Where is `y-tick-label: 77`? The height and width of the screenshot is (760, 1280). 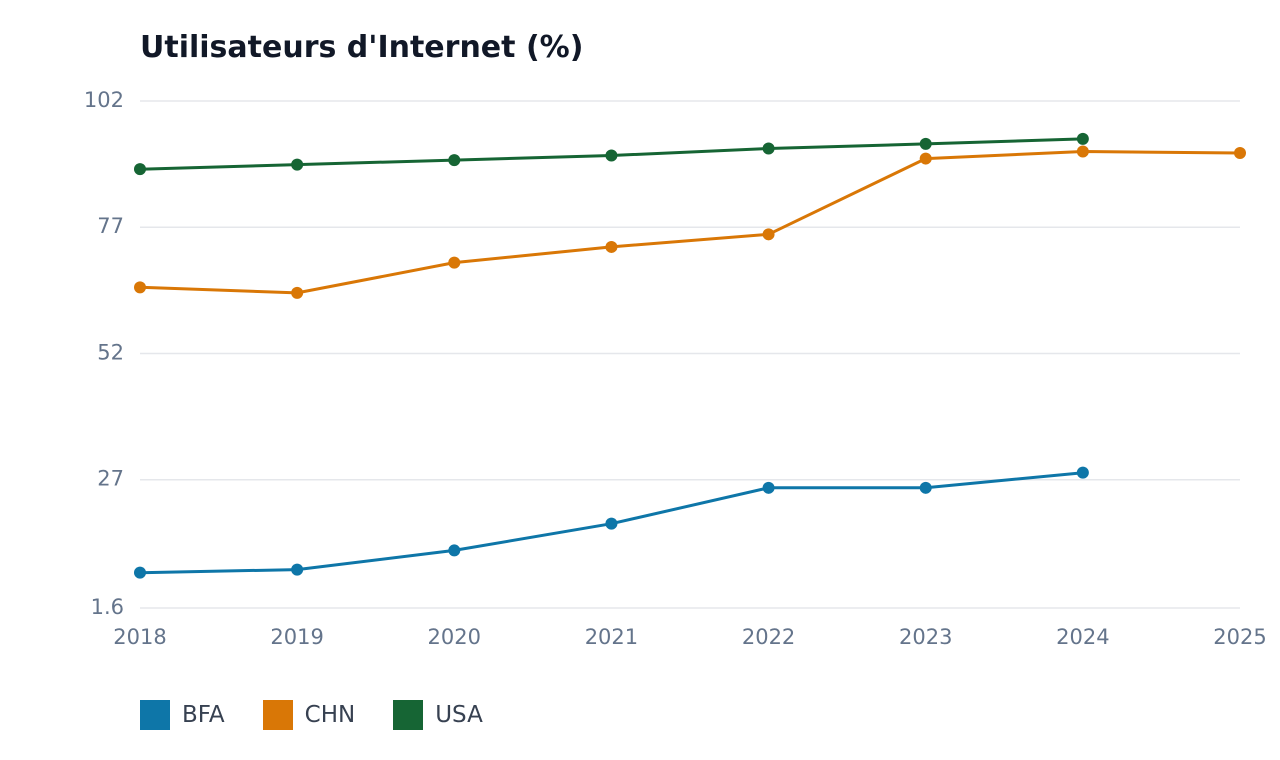 y-tick-label: 77 is located at coordinates (110, 226).